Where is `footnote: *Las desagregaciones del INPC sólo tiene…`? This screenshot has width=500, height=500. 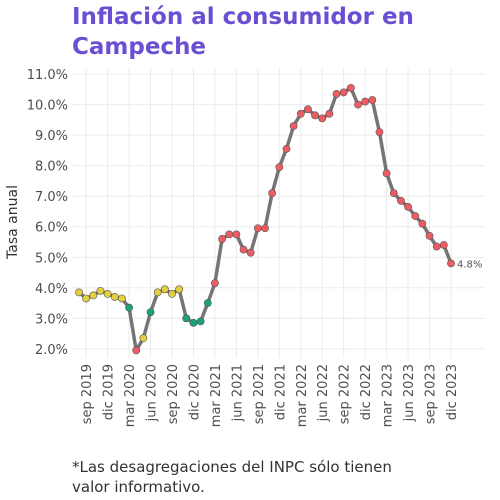
footnote: *Las desagregaciones del INPC sólo tiene… is located at coordinates (232, 467).